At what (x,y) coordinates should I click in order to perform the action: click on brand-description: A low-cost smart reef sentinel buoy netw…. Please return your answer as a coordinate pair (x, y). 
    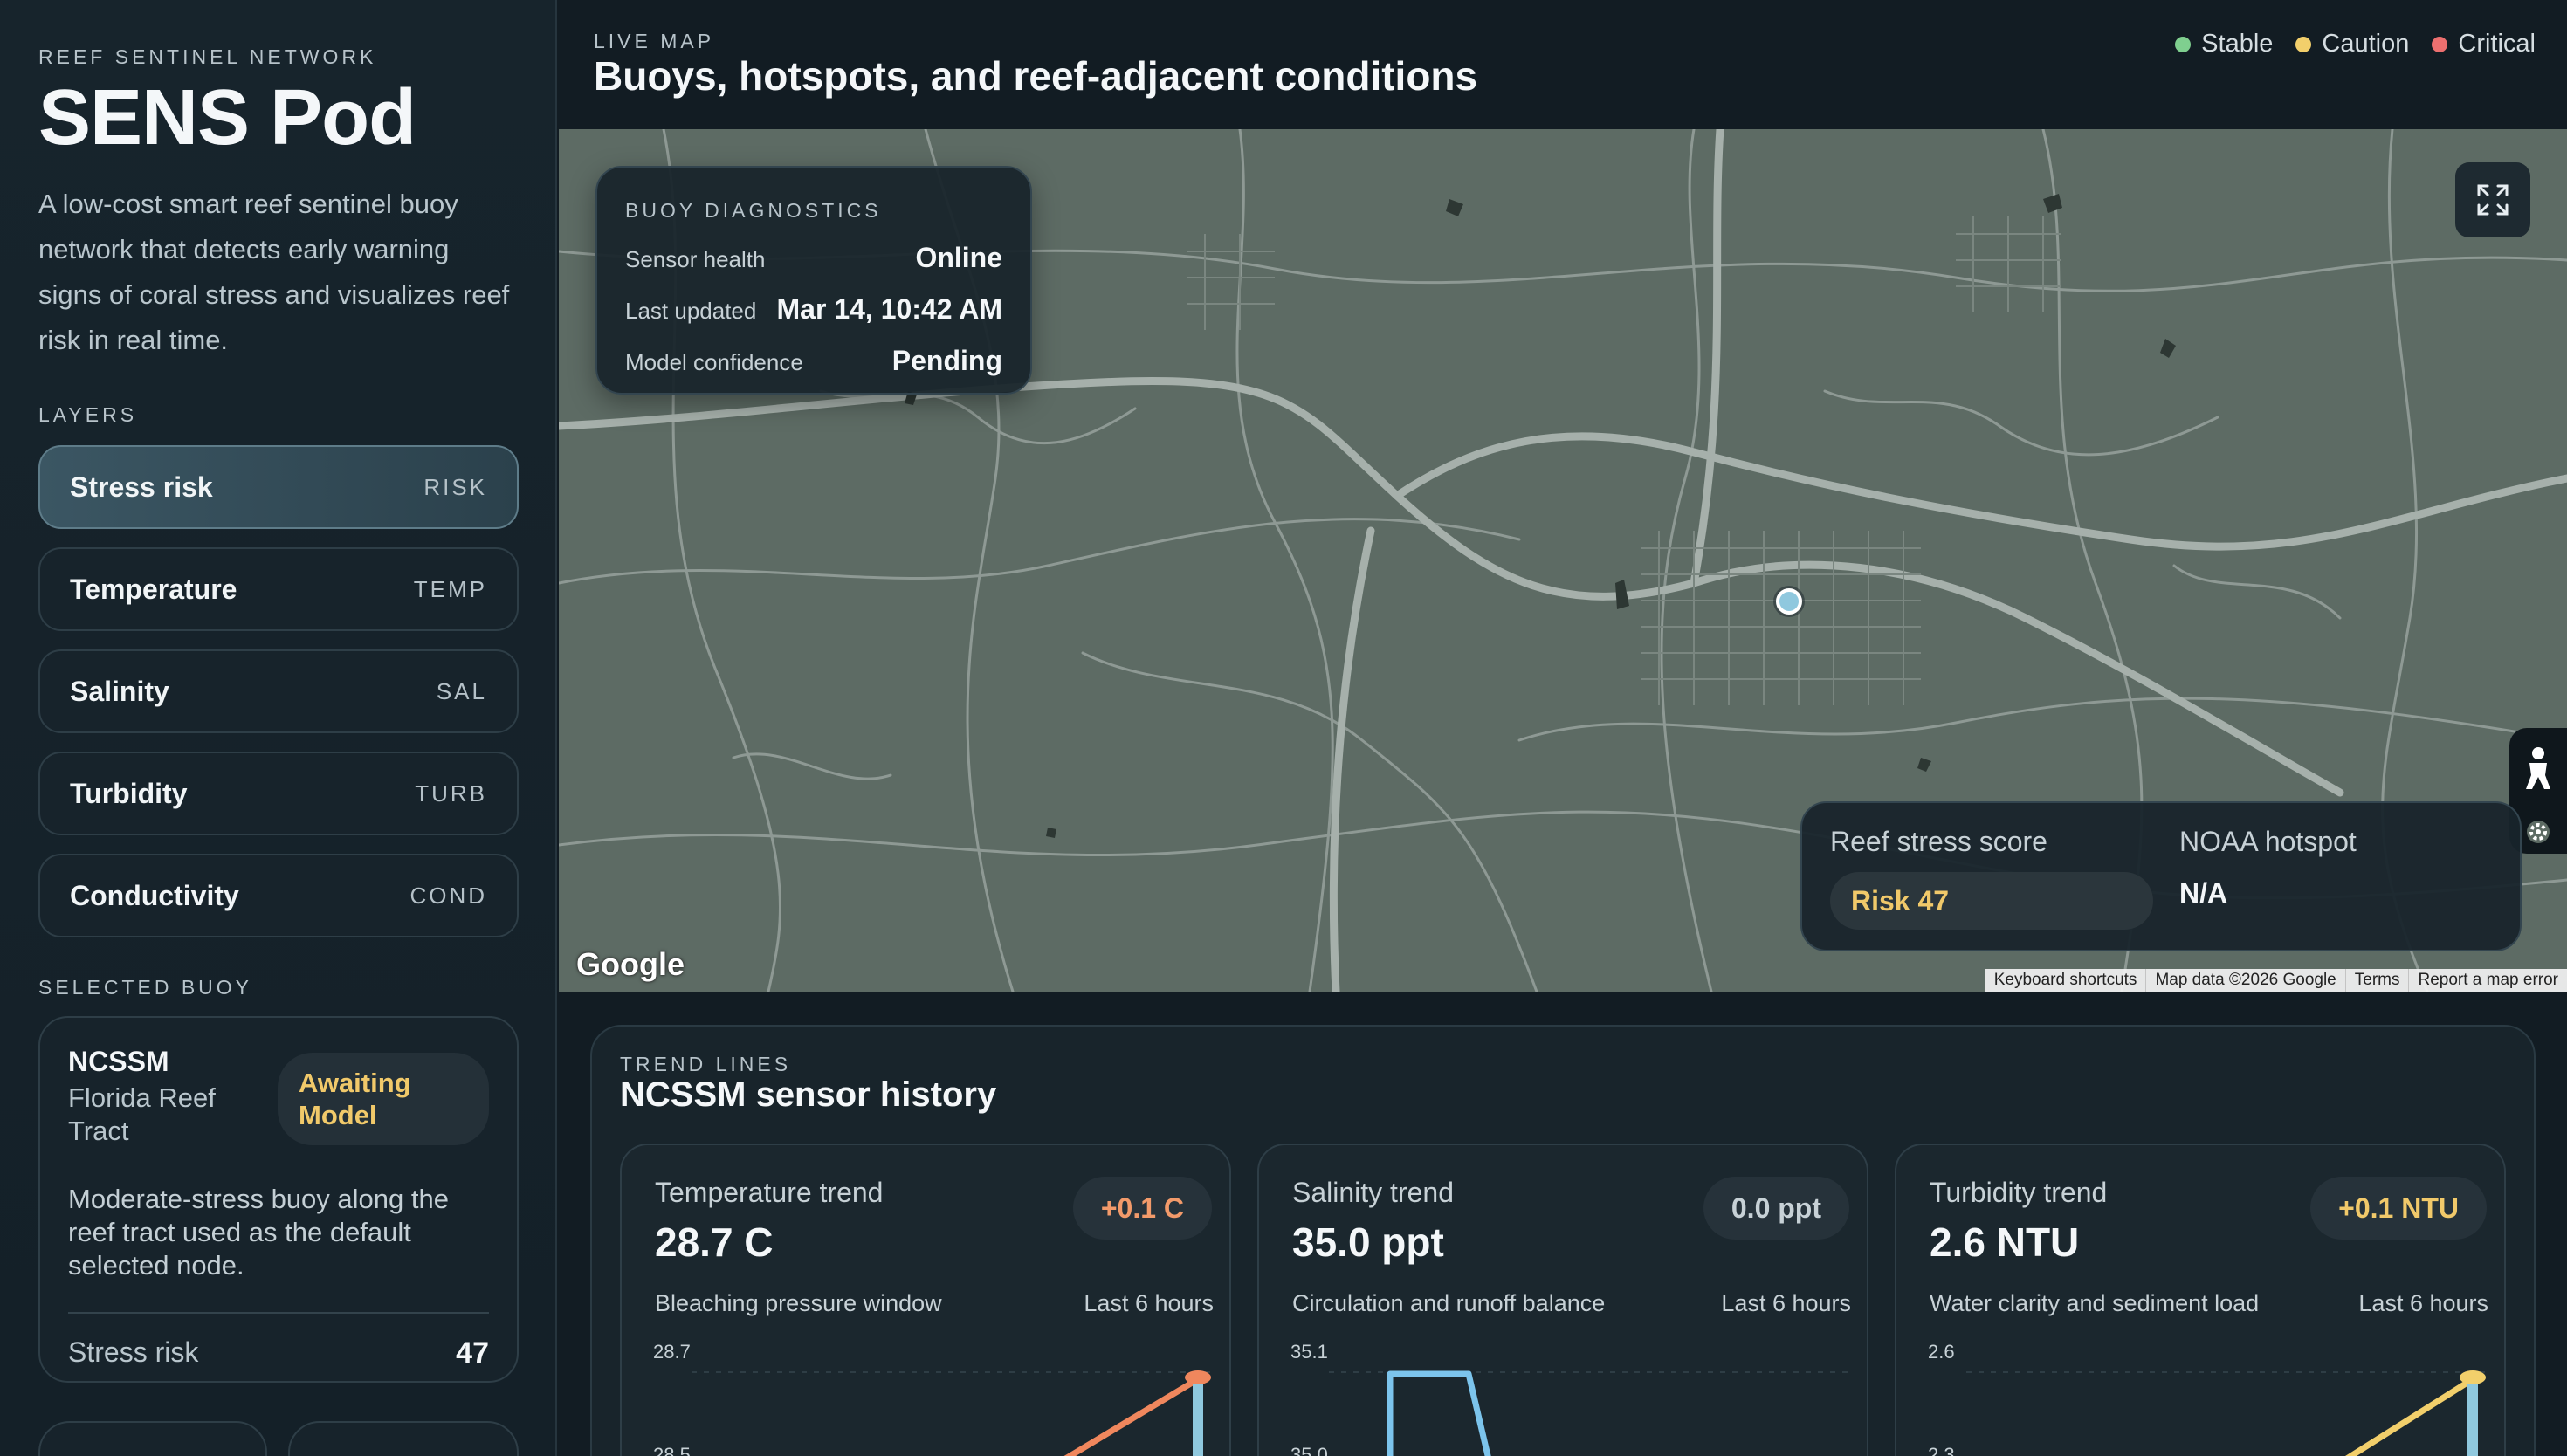
    Looking at the image, I should click on (274, 272).